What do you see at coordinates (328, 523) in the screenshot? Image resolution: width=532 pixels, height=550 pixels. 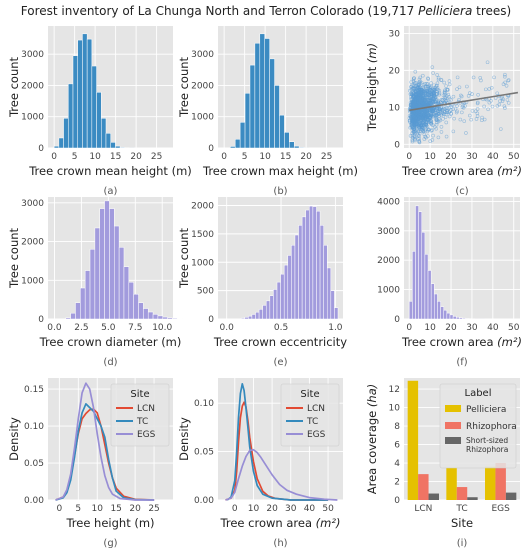 I see `panel-h-xlabel-math: (m²)` at bounding box center [328, 523].